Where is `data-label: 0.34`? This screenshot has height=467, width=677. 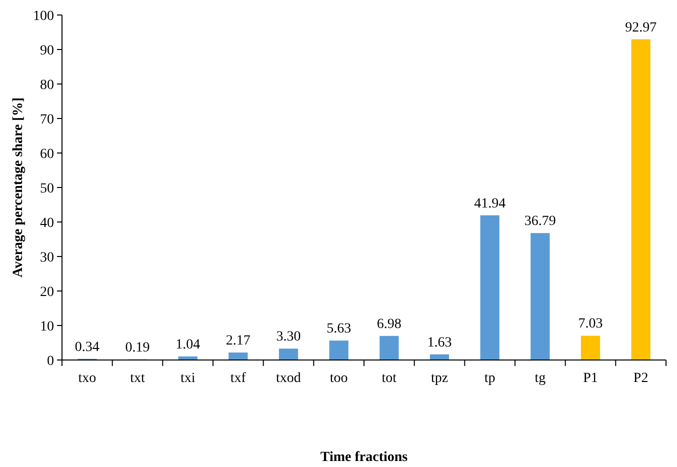 data-label: 0.34 is located at coordinates (87, 347).